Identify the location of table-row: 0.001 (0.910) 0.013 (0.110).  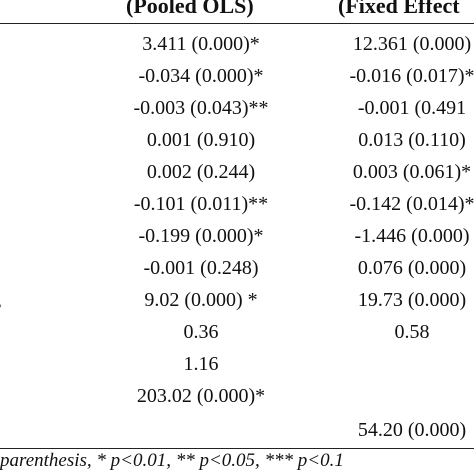
(237, 140).